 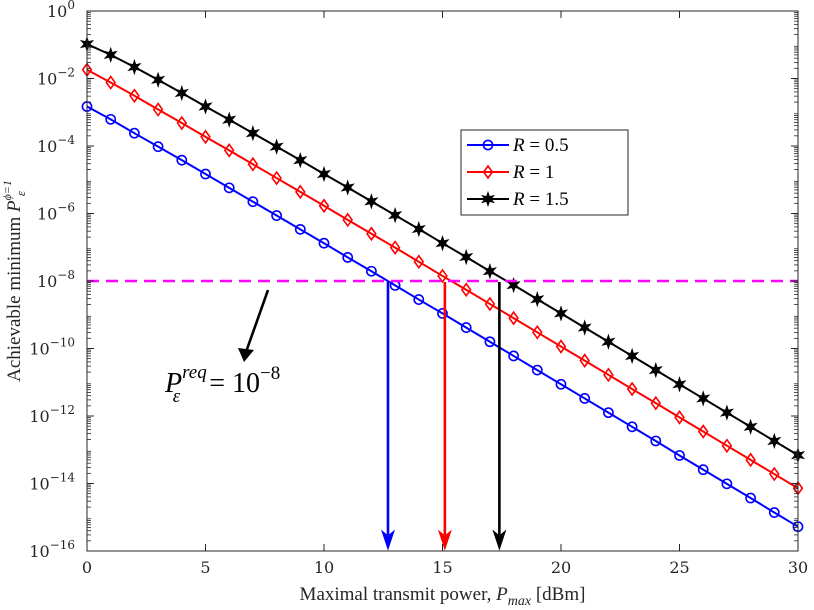 What do you see at coordinates (14, 281) in the screenshot?
I see `y-axis-label: Achievable minimum Pϕ=1ε` at bounding box center [14, 281].